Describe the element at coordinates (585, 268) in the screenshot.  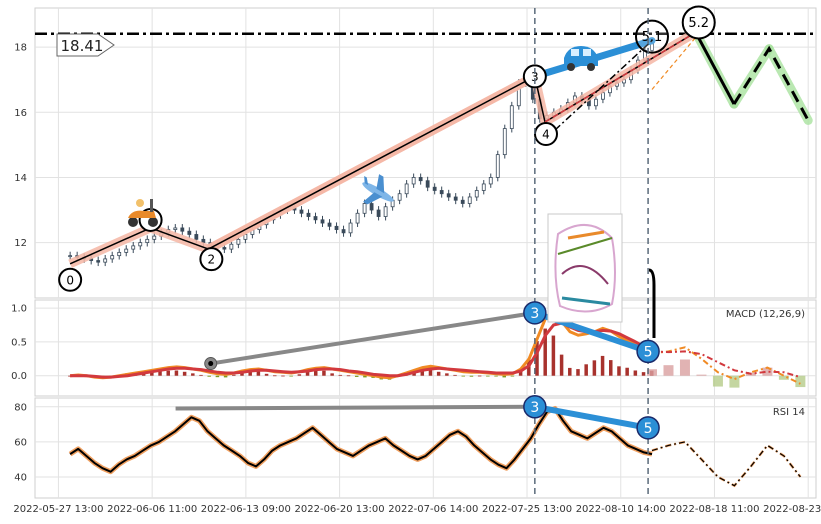
I see `rollercoaster-icon` at that location.